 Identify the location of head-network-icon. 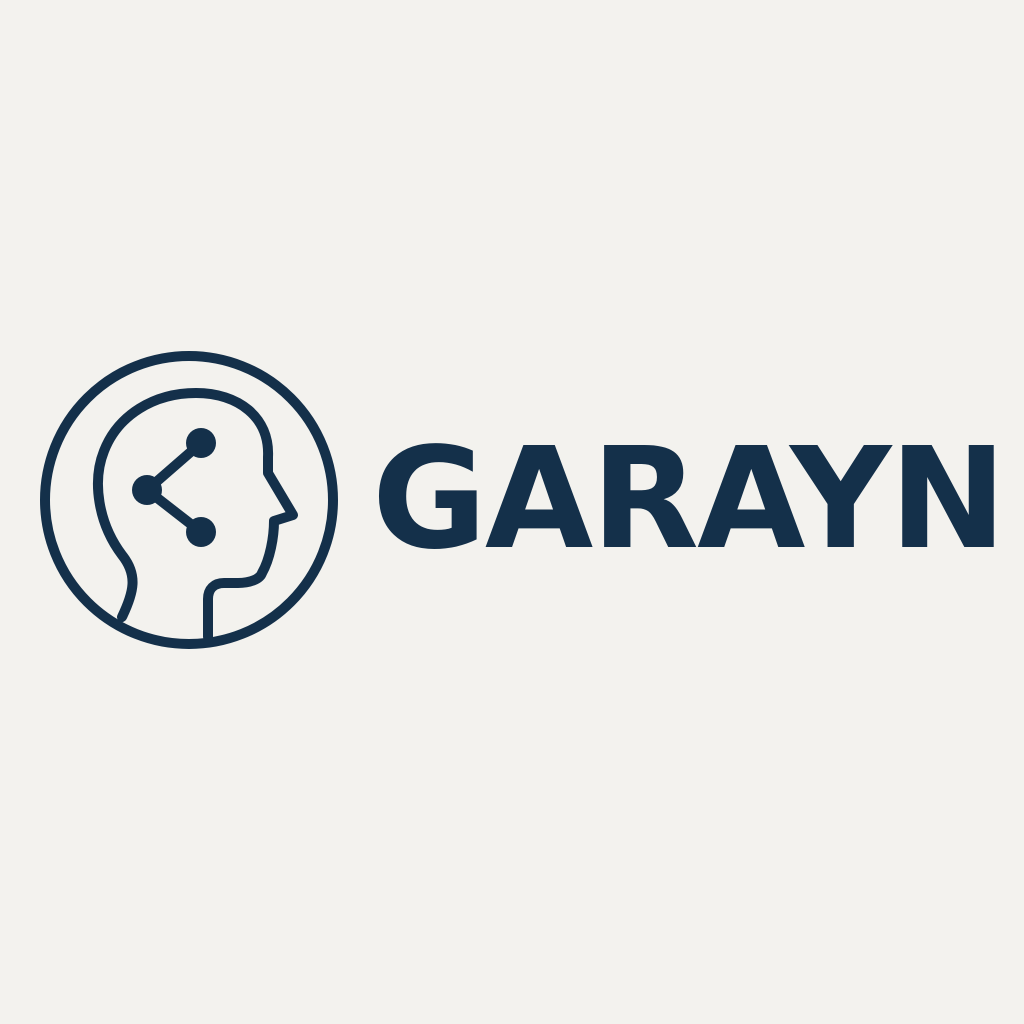
(189, 500).